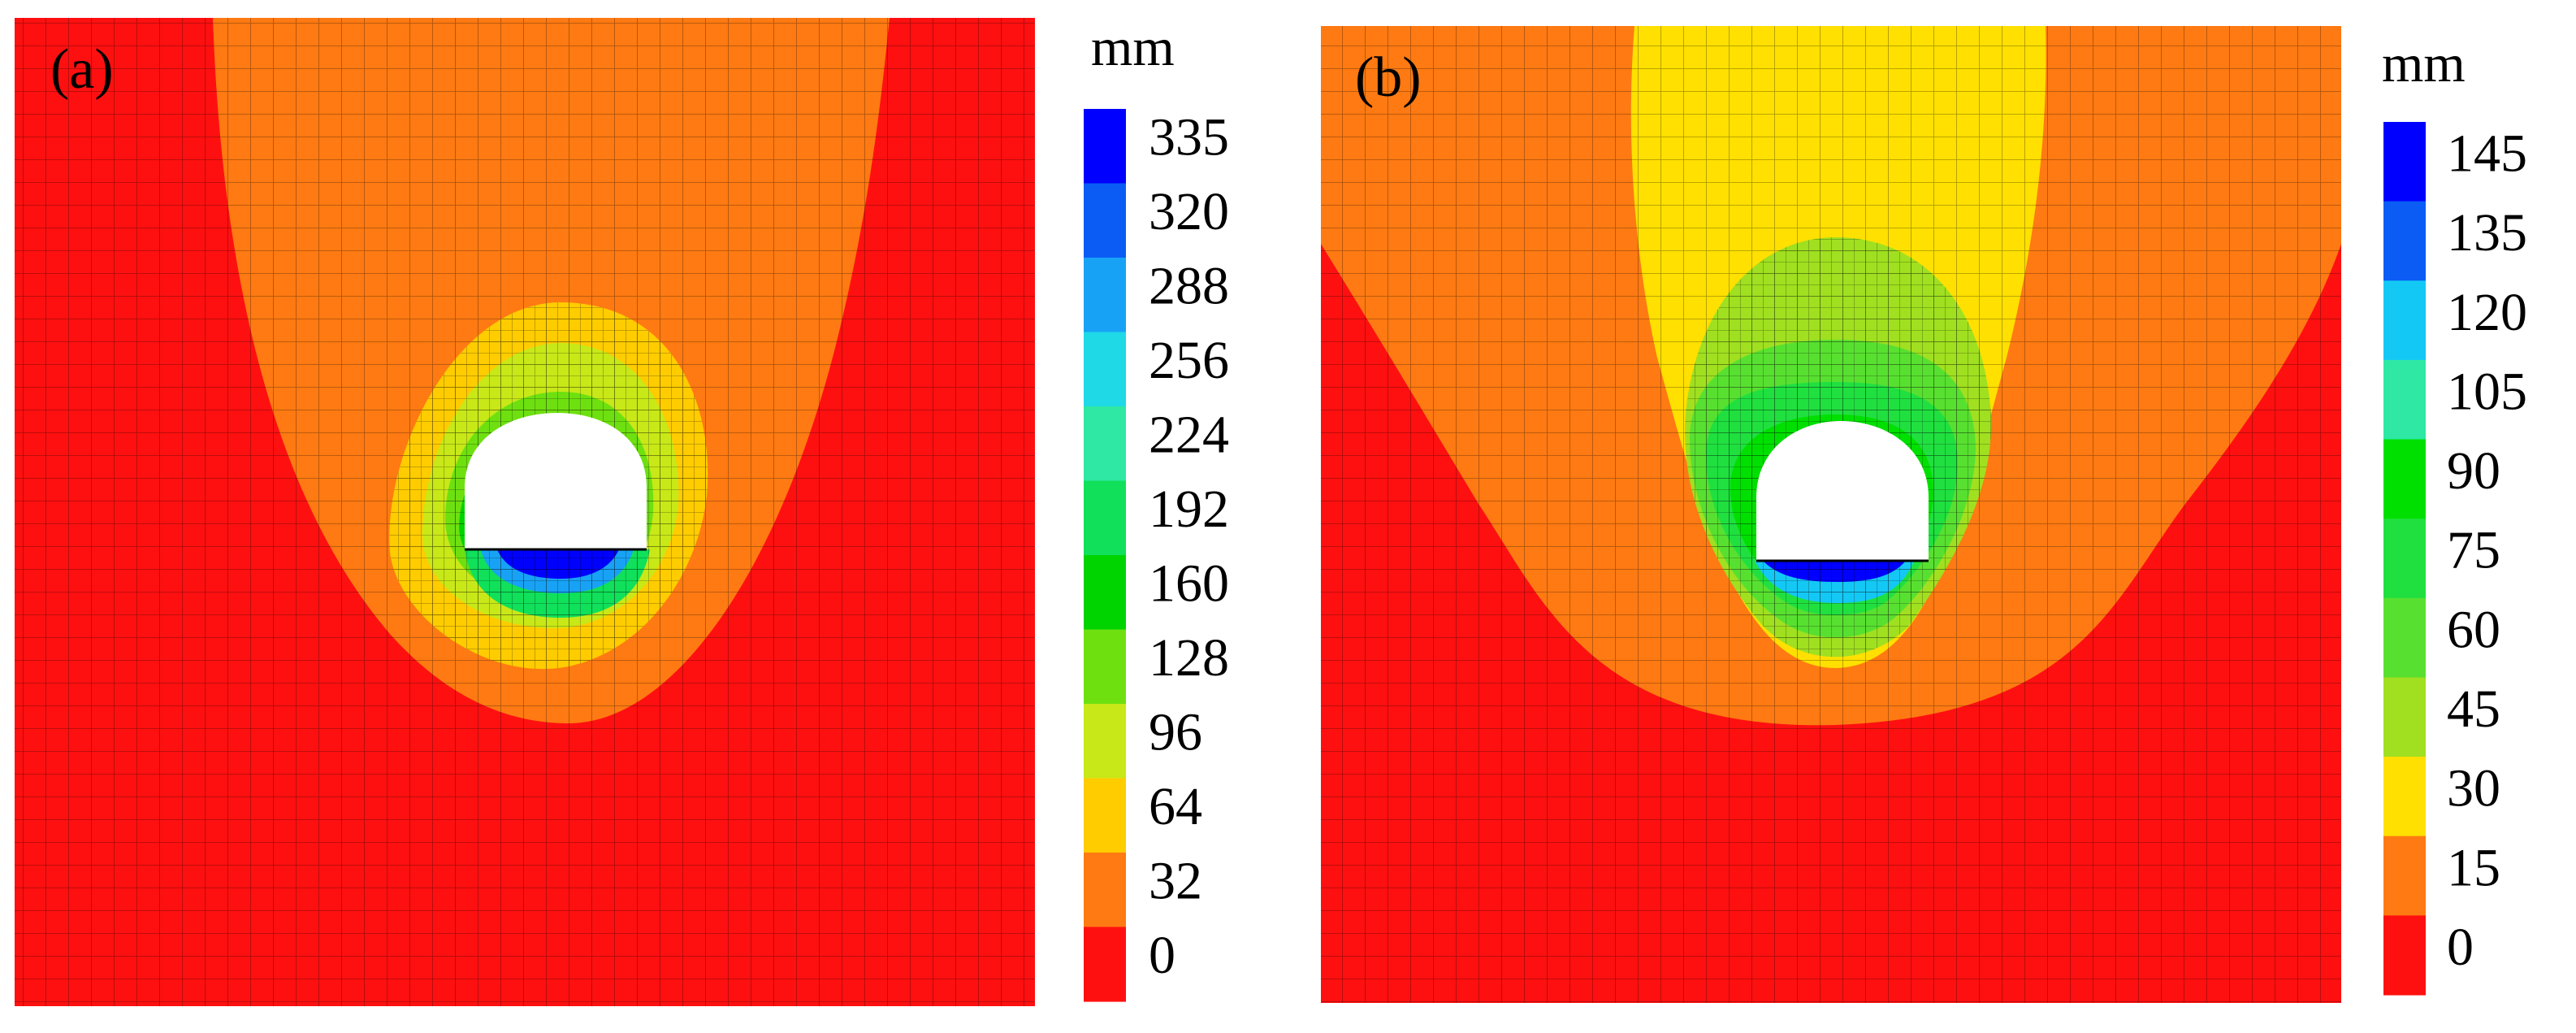  Describe the element at coordinates (1189, 435) in the screenshot. I see `legend-a-label-4: 224` at that location.